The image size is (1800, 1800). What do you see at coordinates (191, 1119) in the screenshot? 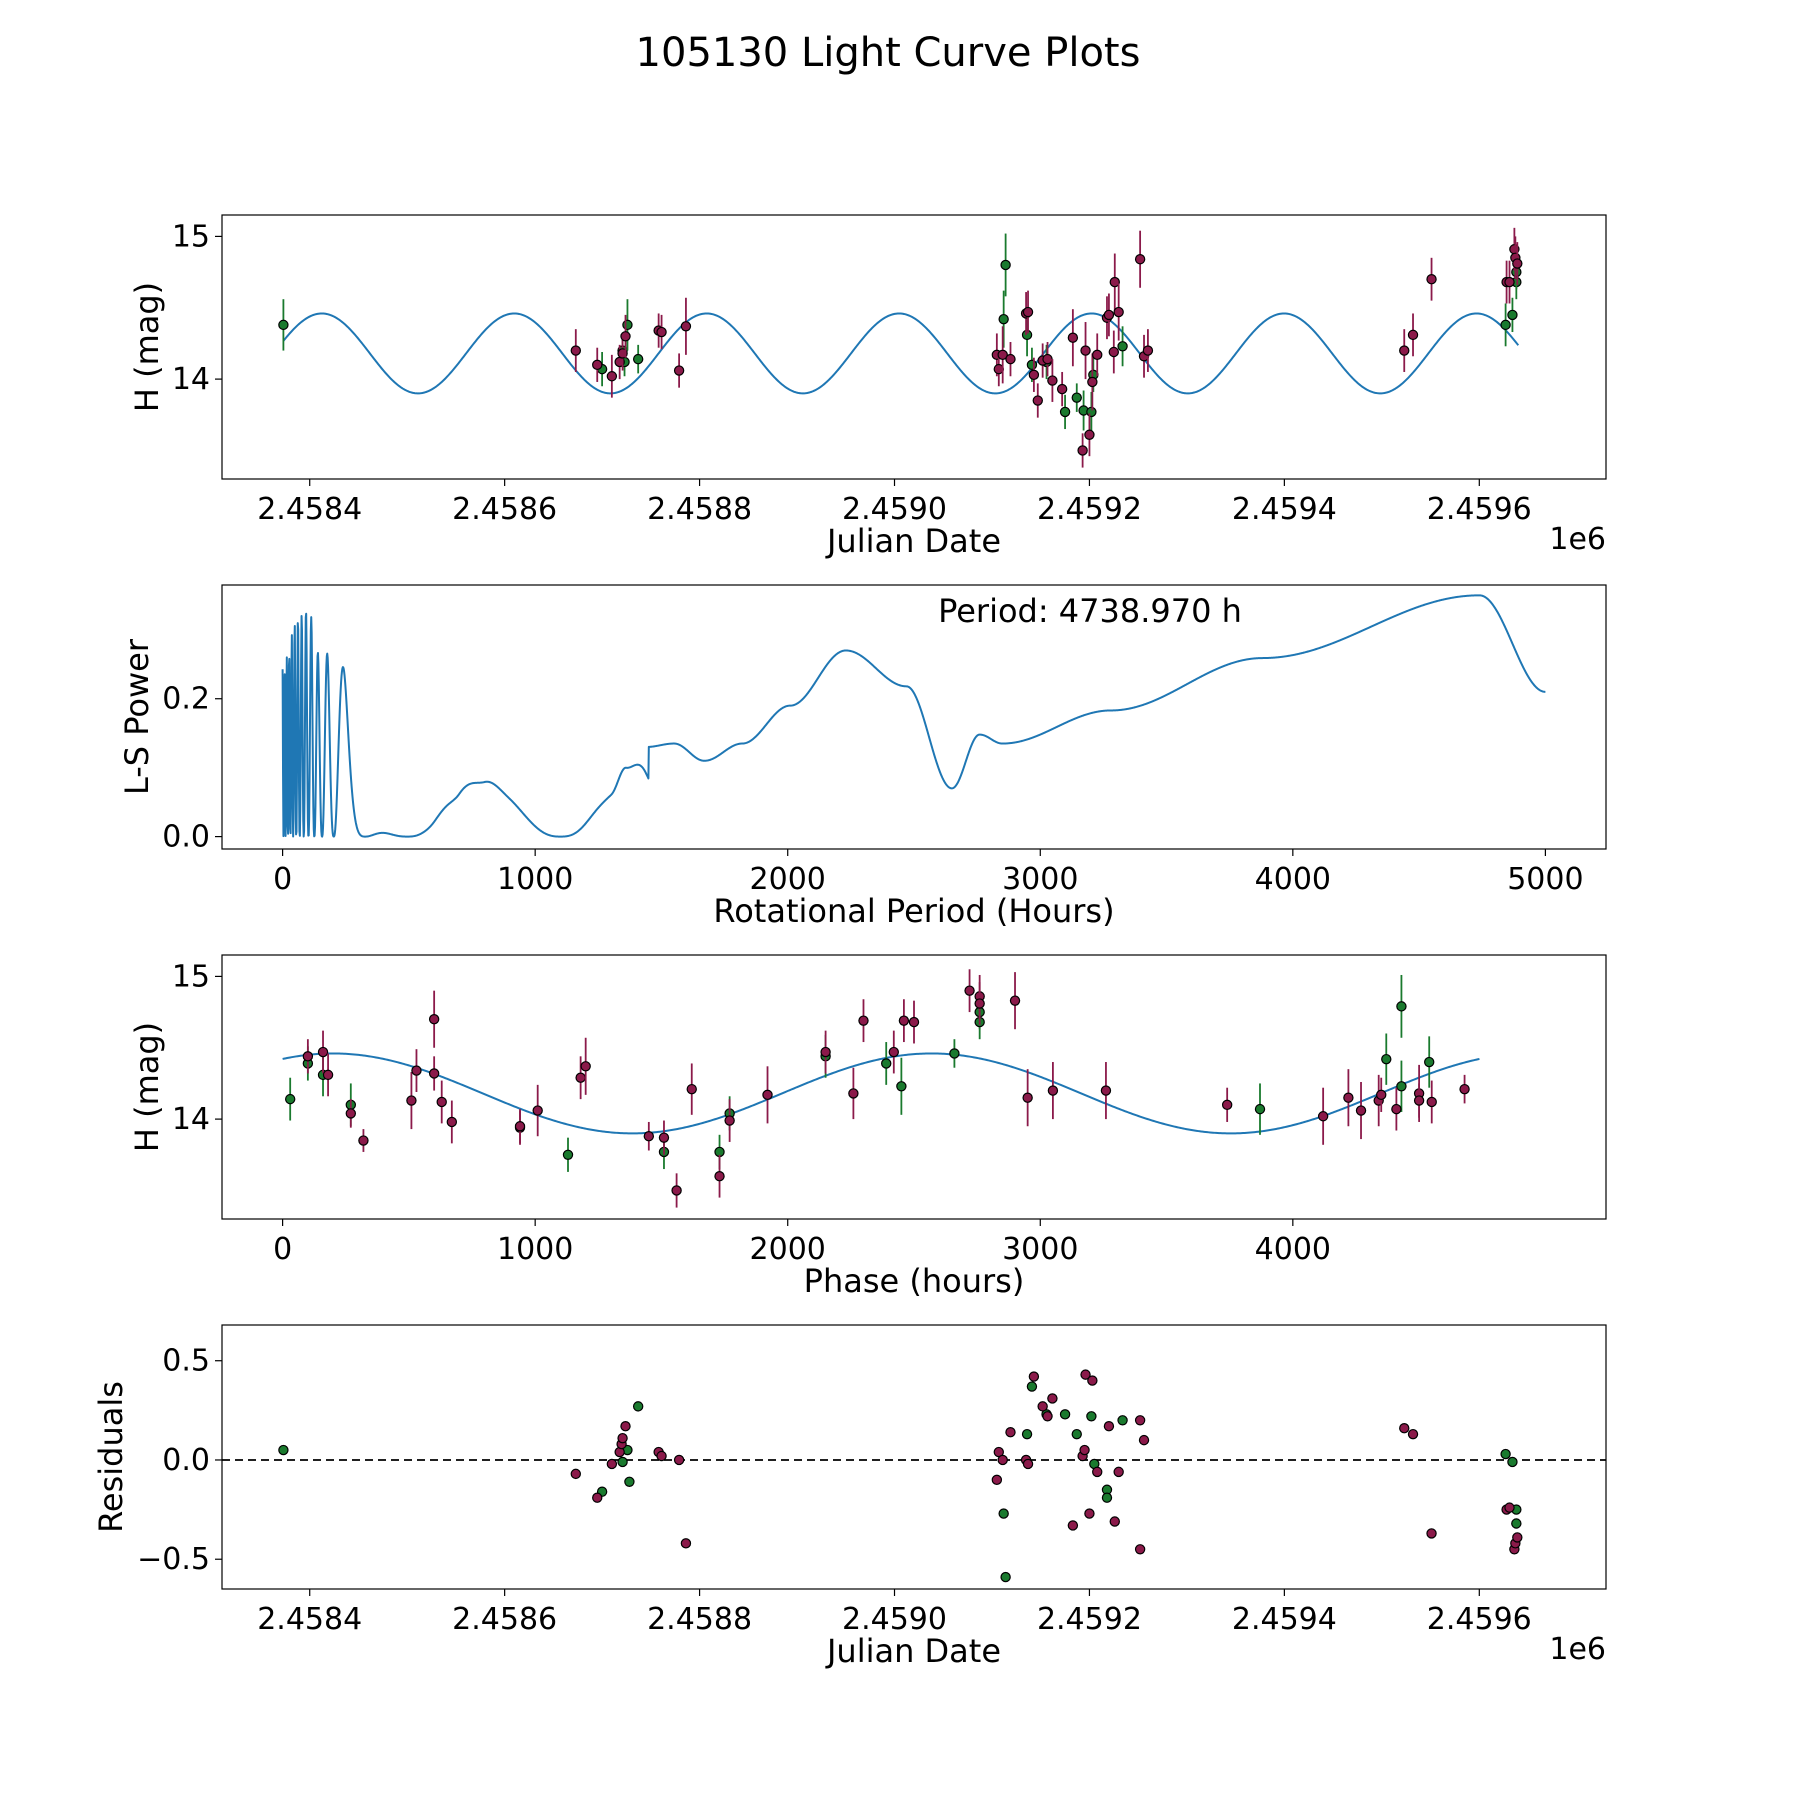
I see `phased-ytick-label: 14` at bounding box center [191, 1119].